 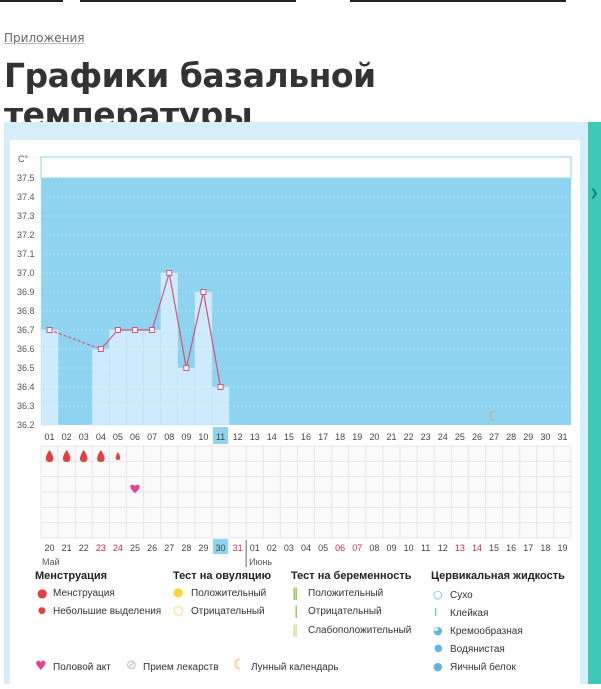 I want to click on legend-menstruation: Менструация, so click(x=84, y=593).